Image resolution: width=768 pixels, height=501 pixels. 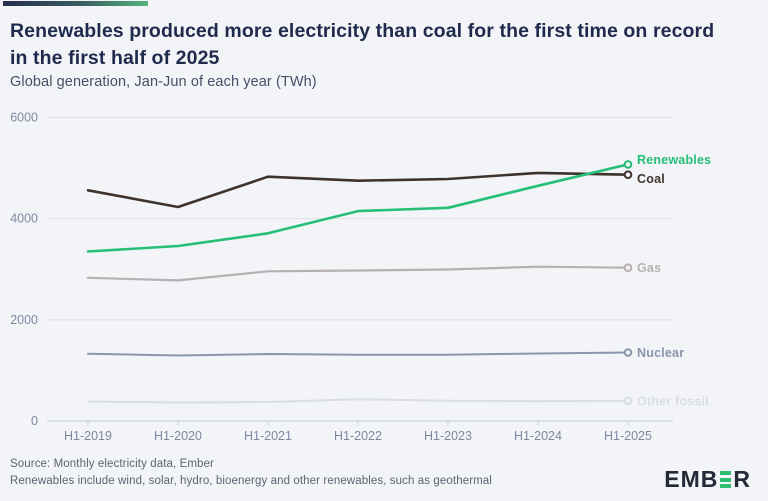 I want to click on footer-source: Source: Monthly electricity data, Ember, so click(x=112, y=464).